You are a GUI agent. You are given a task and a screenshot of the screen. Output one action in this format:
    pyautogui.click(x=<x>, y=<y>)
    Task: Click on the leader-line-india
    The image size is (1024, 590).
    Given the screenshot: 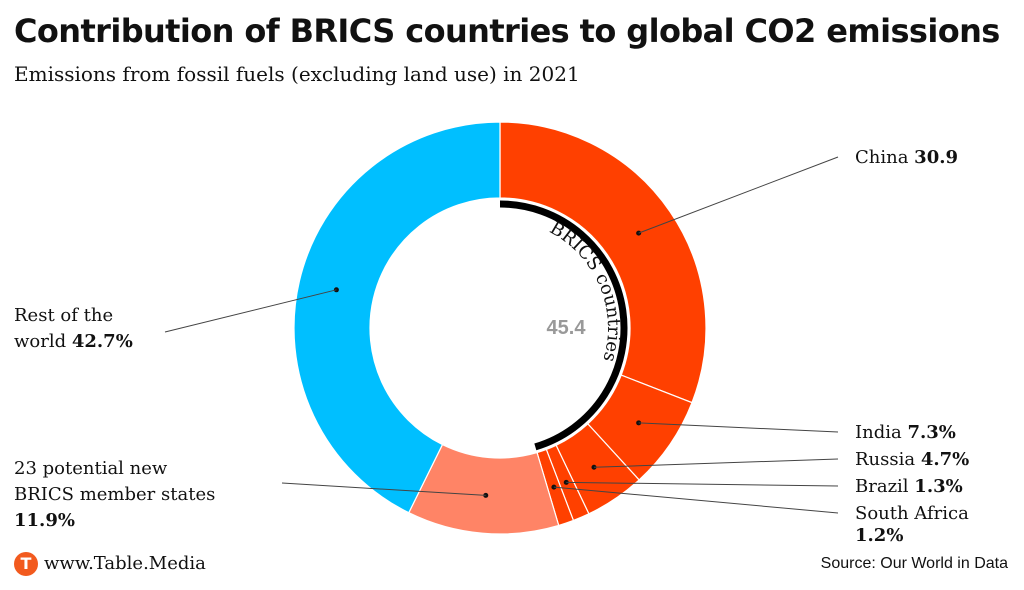 What is the action you would take?
    pyautogui.click(x=738, y=427)
    